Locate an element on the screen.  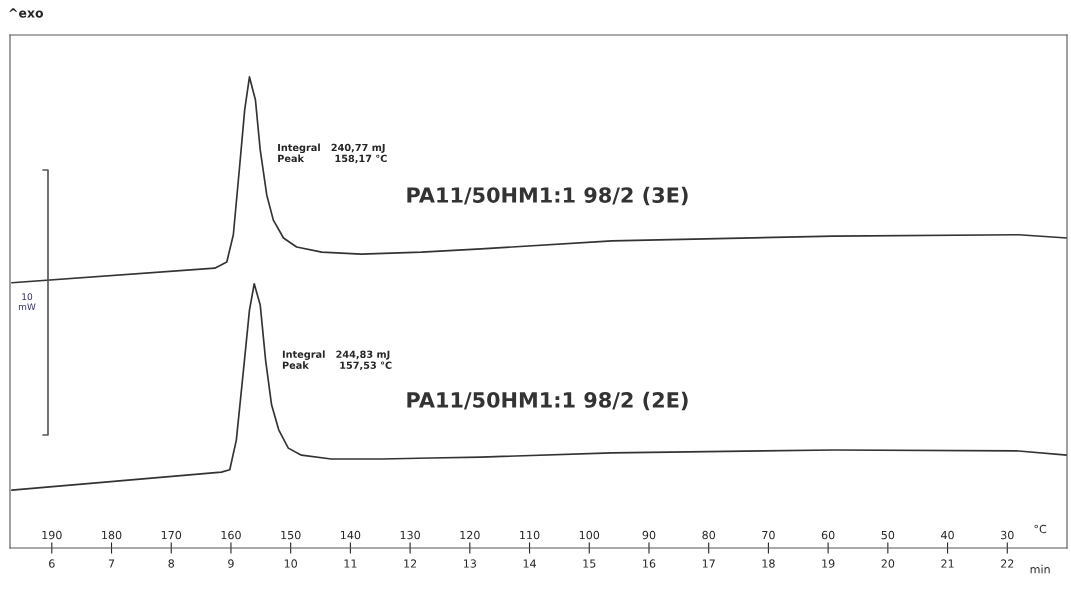
x-tick-label: 9 is located at coordinates (231, 563).